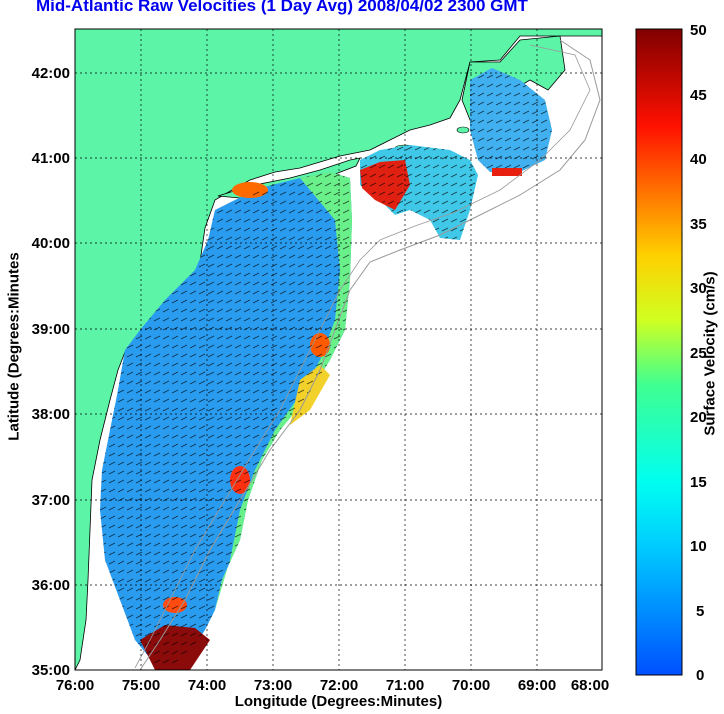 The height and width of the screenshot is (714, 724). What do you see at coordinates (698, 224) in the screenshot?
I see `colorbar-tick-label: 35` at bounding box center [698, 224].